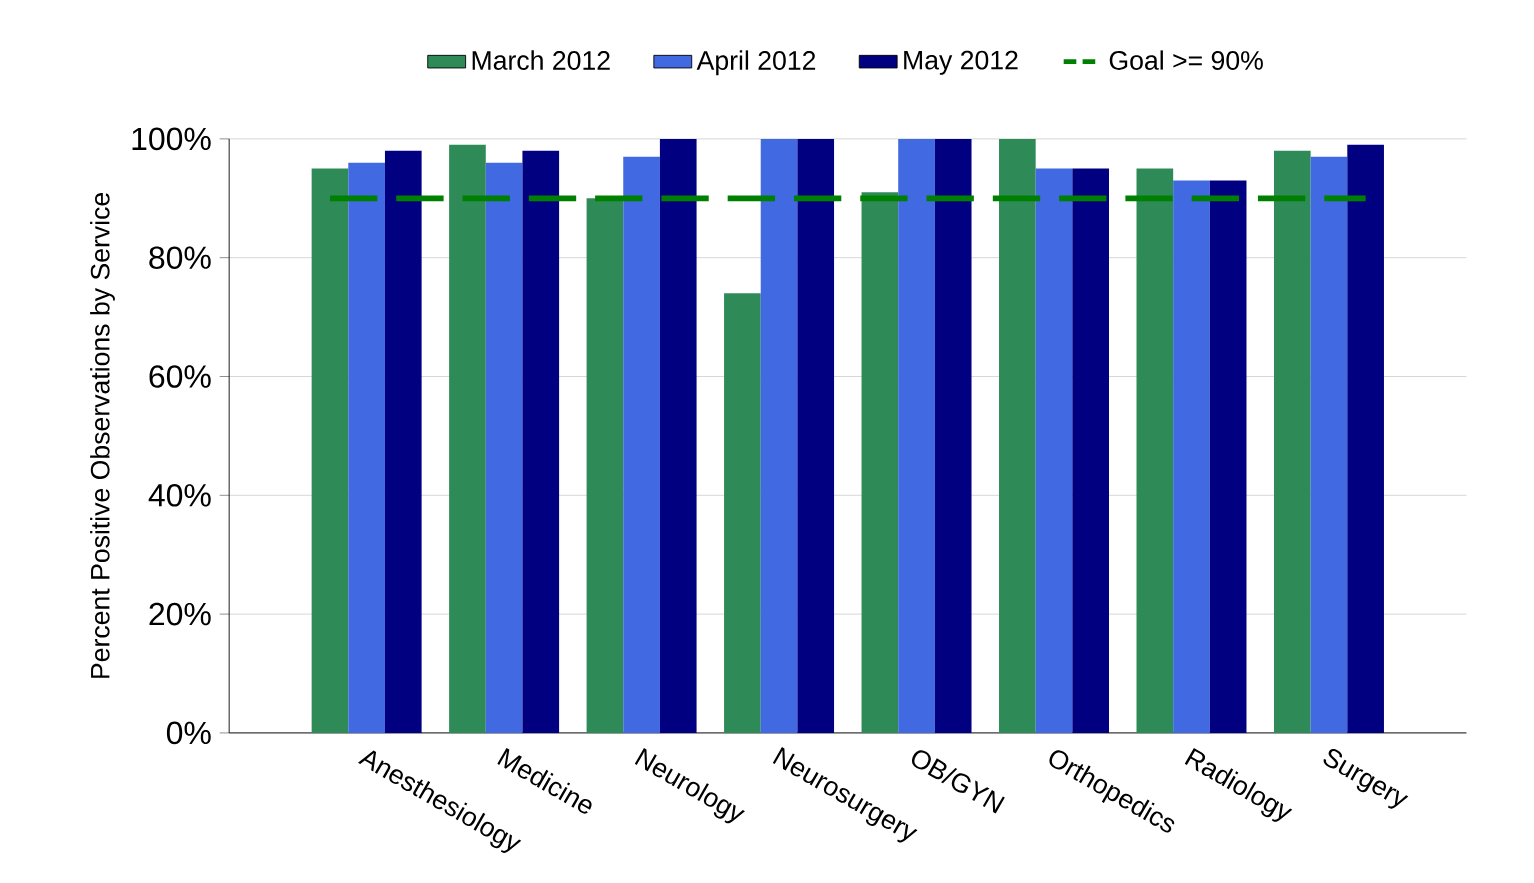  Describe the element at coordinates (180, 376) in the screenshot. I see `y-tick-label: 60%` at that location.